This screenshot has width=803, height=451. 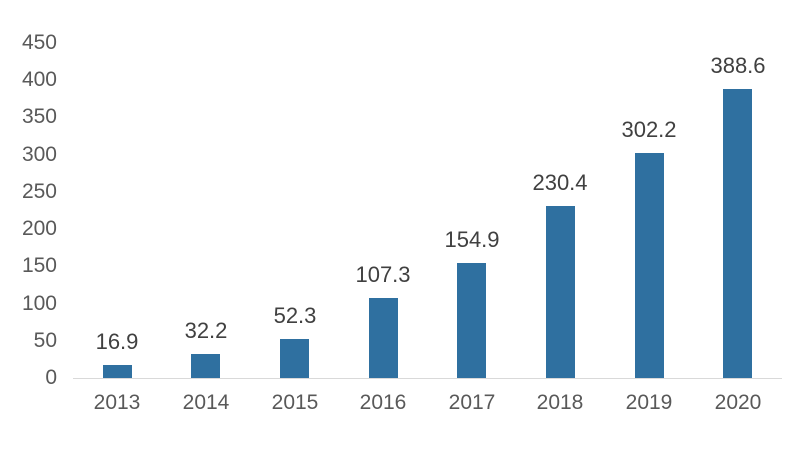 I want to click on y-tick-label: 400, so click(x=39, y=80).